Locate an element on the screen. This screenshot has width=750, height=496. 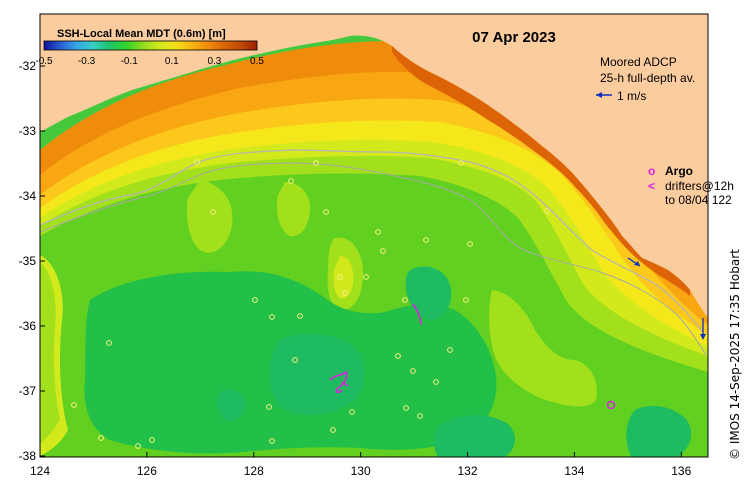
x-axis-tick-label: 132 is located at coordinates (468, 471).